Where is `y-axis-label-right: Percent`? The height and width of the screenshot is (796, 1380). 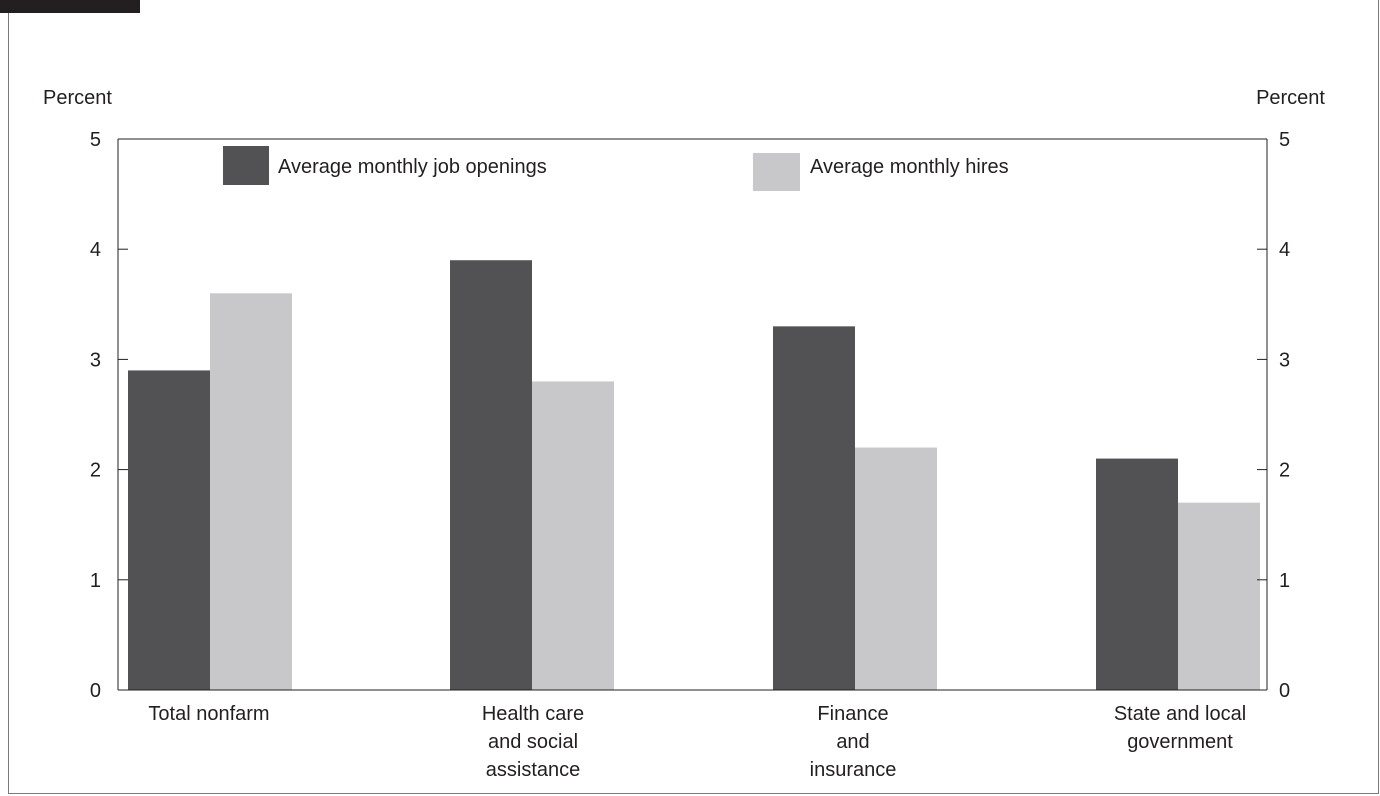 y-axis-label-right: Percent is located at coordinates (1290, 98).